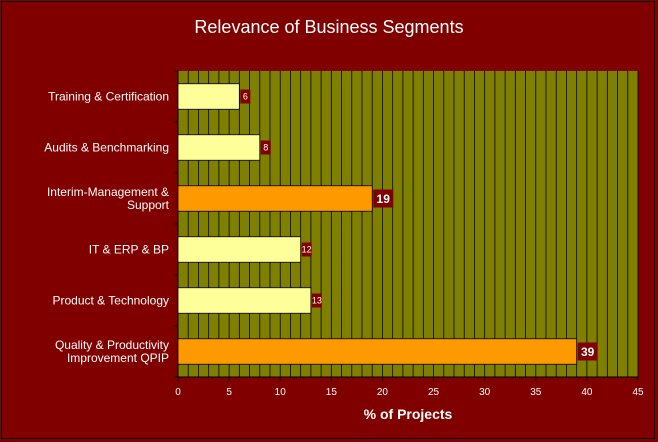 Image resolution: width=658 pixels, height=442 pixels. What do you see at coordinates (106, 148) in the screenshot?
I see `category-label: Audits & Benchmarking` at bounding box center [106, 148].